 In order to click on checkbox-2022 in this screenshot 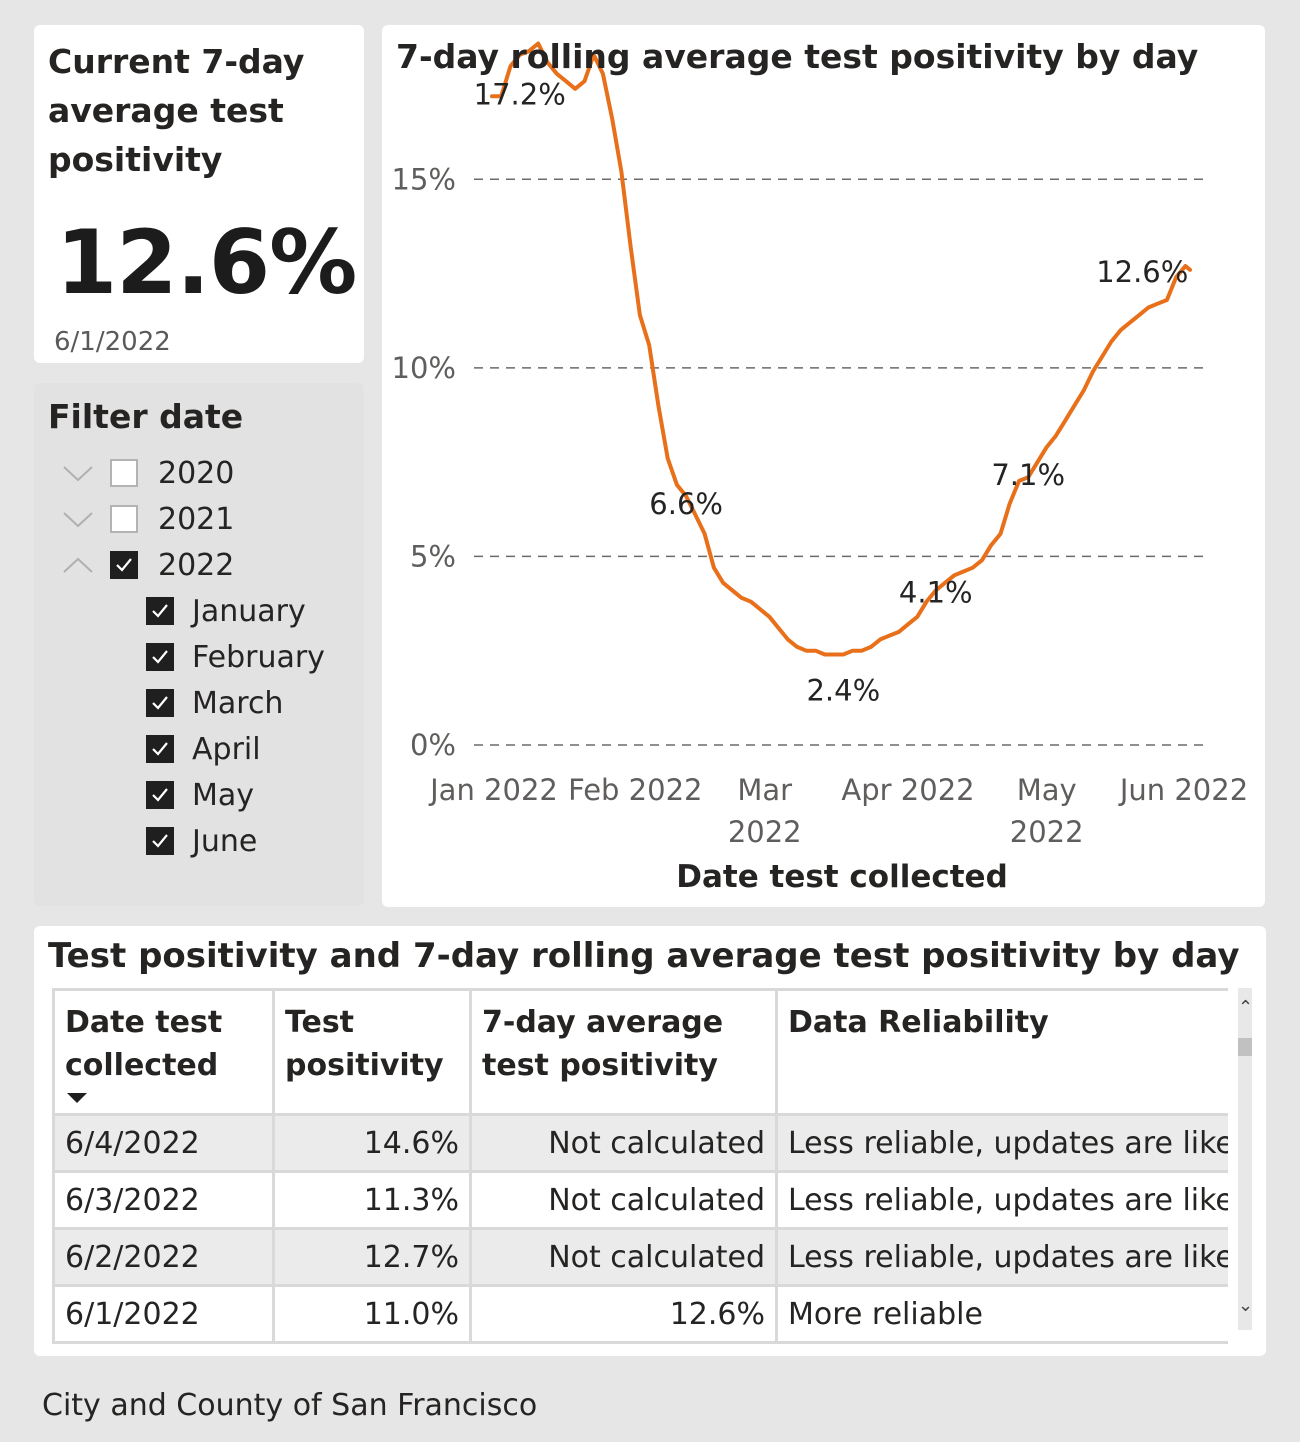, I will do `click(124, 565)`.